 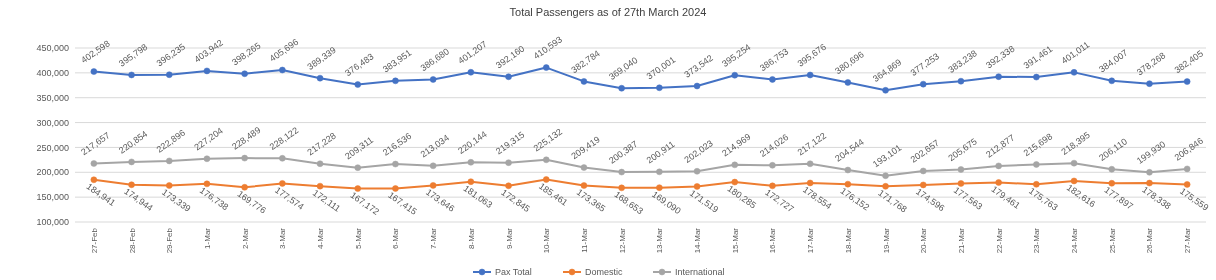 I want to click on x-tick-label: 4-Mar, so click(x=321, y=238).